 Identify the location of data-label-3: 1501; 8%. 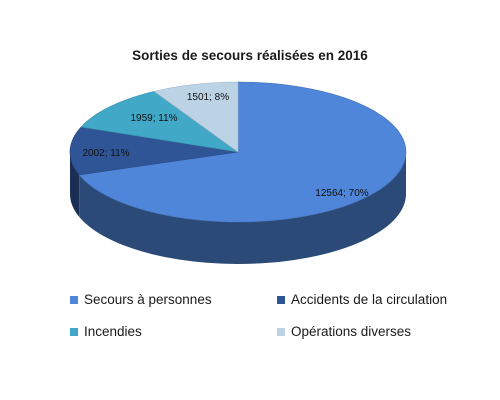
(208, 97).